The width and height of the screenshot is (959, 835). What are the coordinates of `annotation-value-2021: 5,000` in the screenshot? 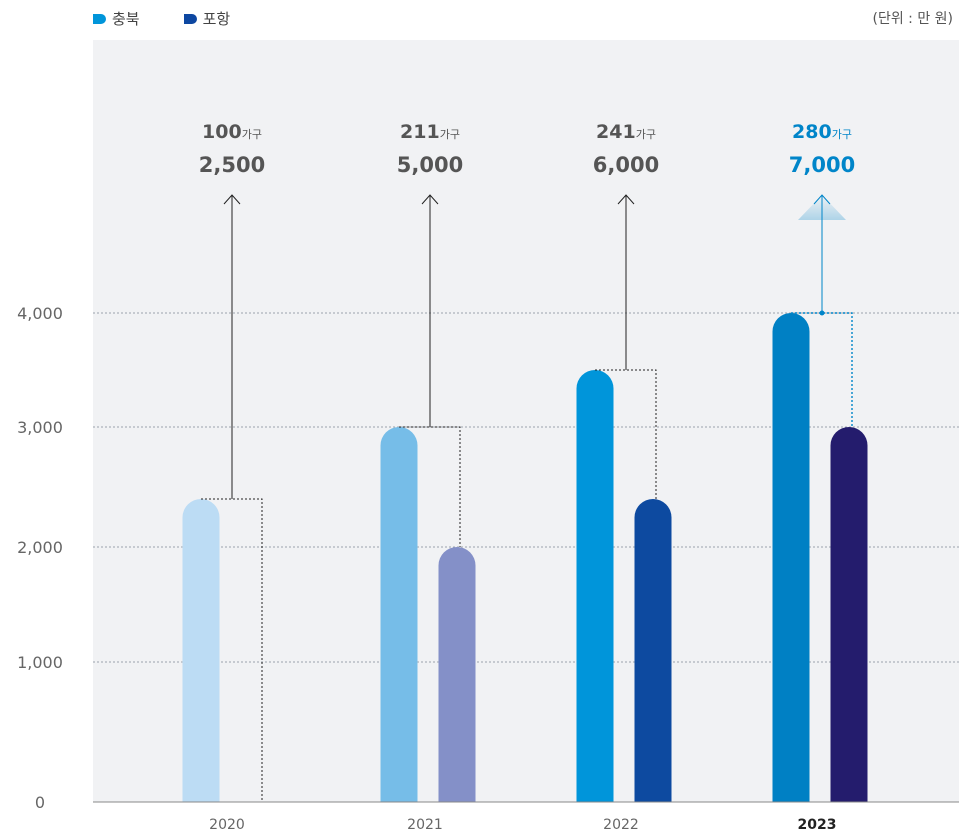 It's located at (430, 165).